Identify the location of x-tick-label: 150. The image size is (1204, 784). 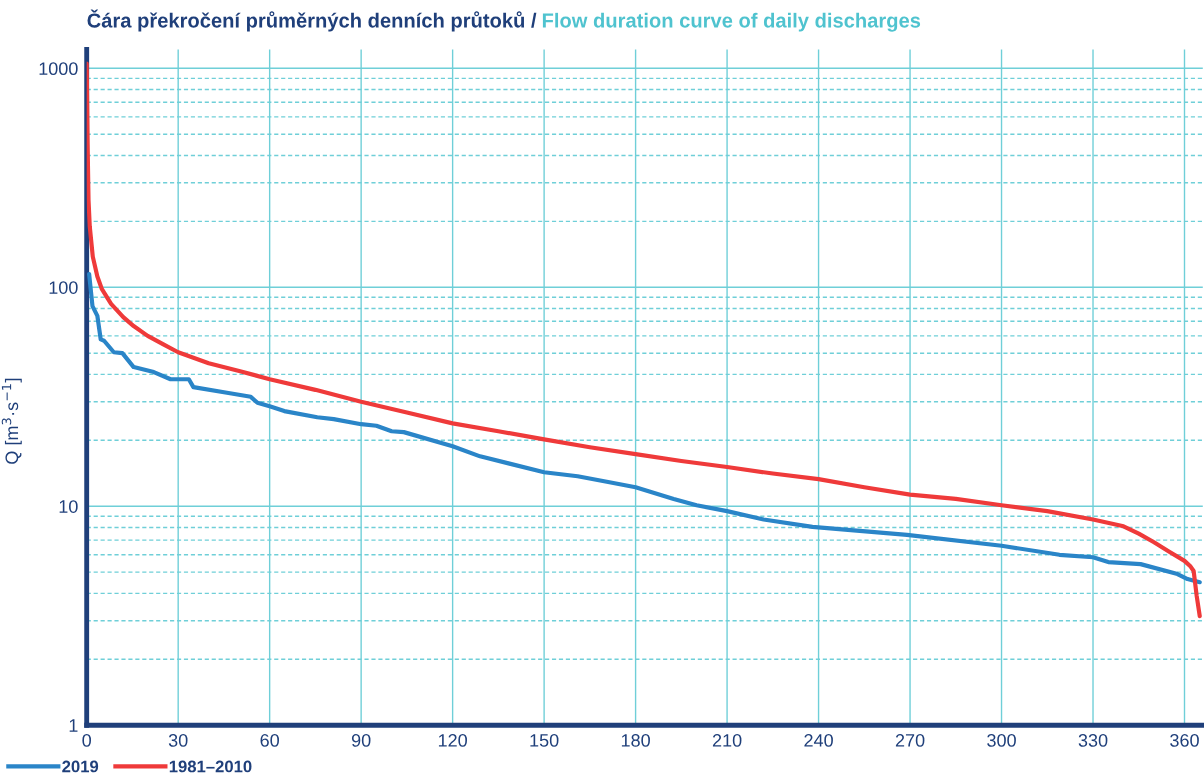
(544, 740).